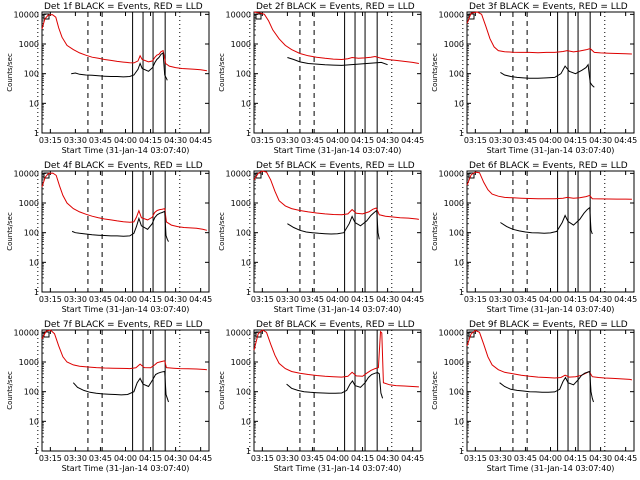 The image size is (640, 480). I want to click on plot-title: Det 1f BLACK = Events, RED = LLD, so click(123, 7).